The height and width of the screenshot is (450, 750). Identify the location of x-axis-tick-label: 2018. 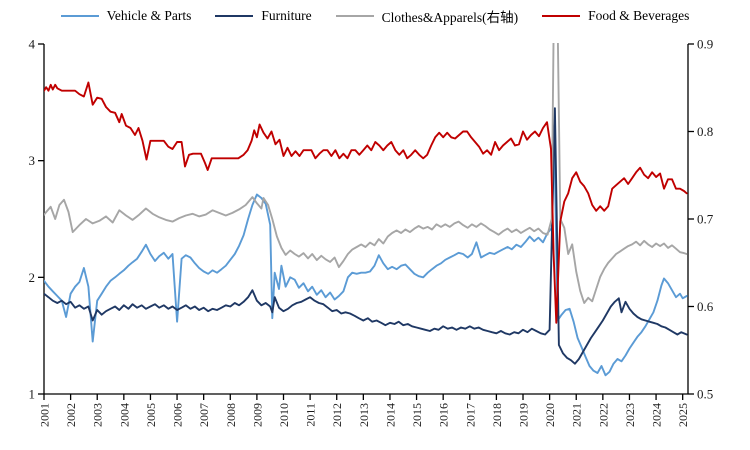
(497, 415).